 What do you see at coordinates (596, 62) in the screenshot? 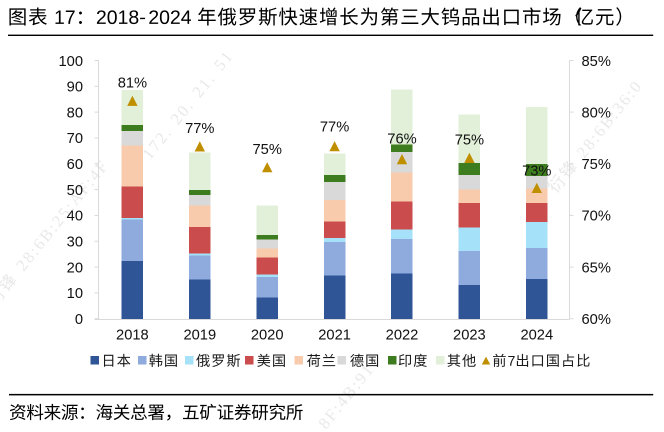
I see `svg-text: 85%` at bounding box center [596, 62].